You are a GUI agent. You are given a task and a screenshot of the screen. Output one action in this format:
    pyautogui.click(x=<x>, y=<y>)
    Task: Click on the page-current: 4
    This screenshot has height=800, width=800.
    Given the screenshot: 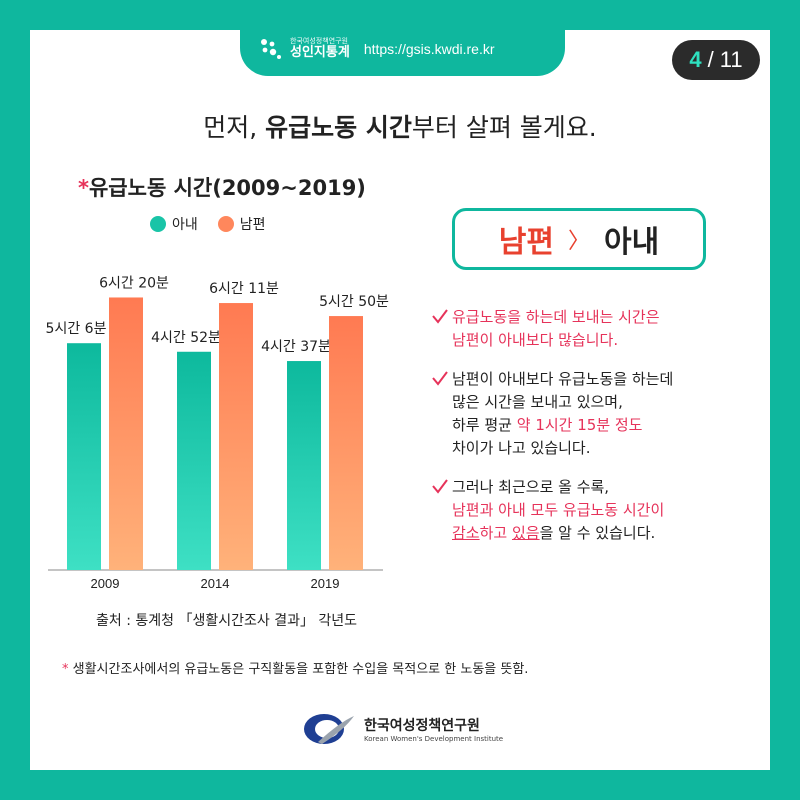 What is the action you would take?
    pyautogui.click(x=695, y=59)
    